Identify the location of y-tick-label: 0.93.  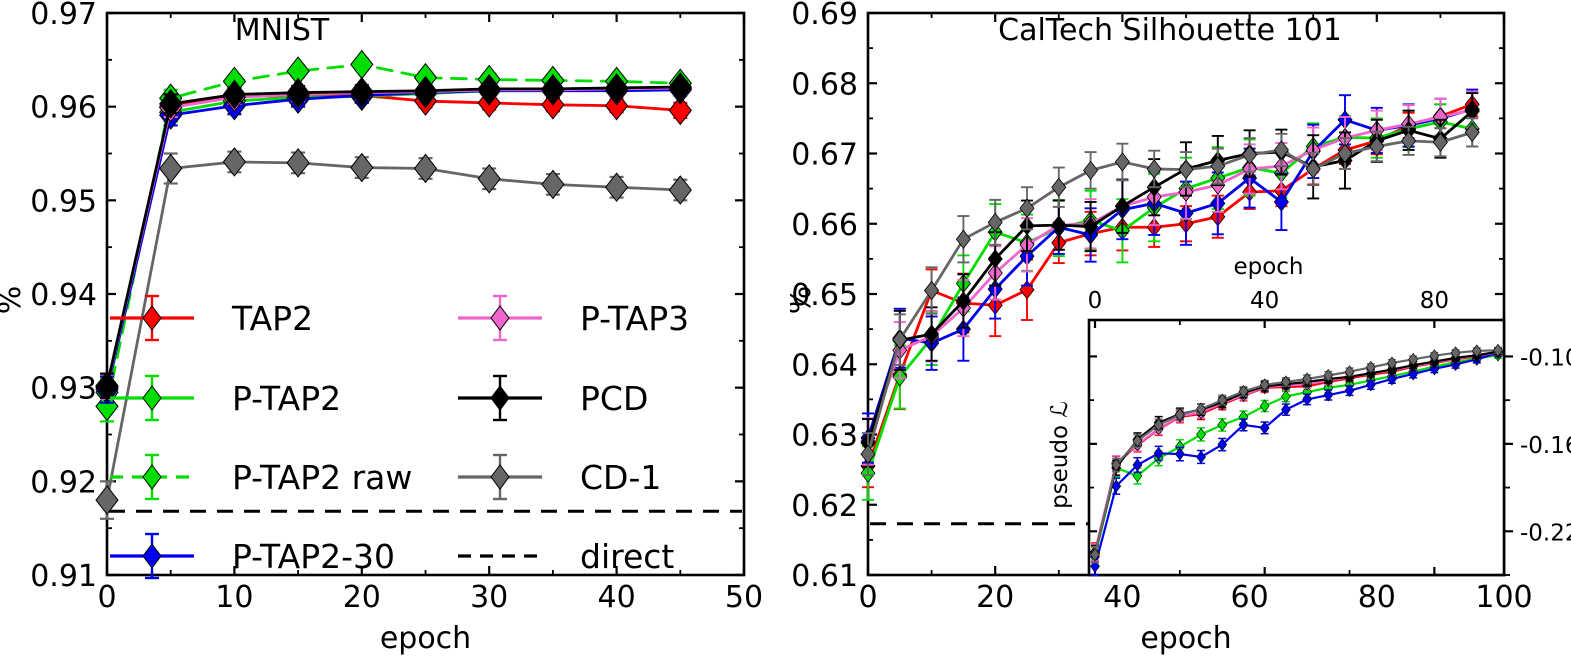
(63, 389).